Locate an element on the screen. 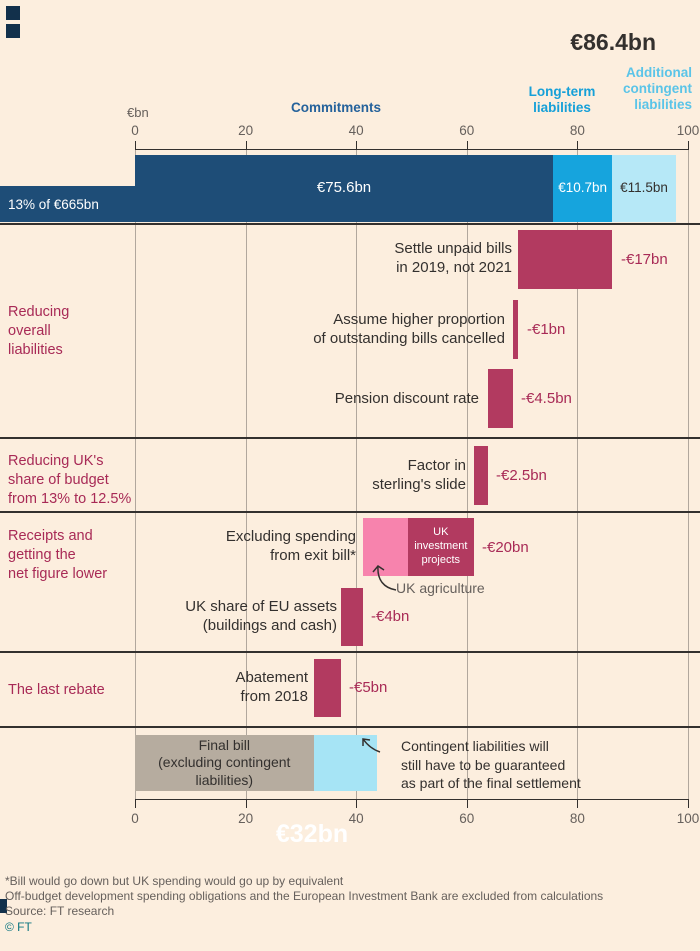 The height and width of the screenshot is (951, 700). bar-abatement is located at coordinates (327, 688).